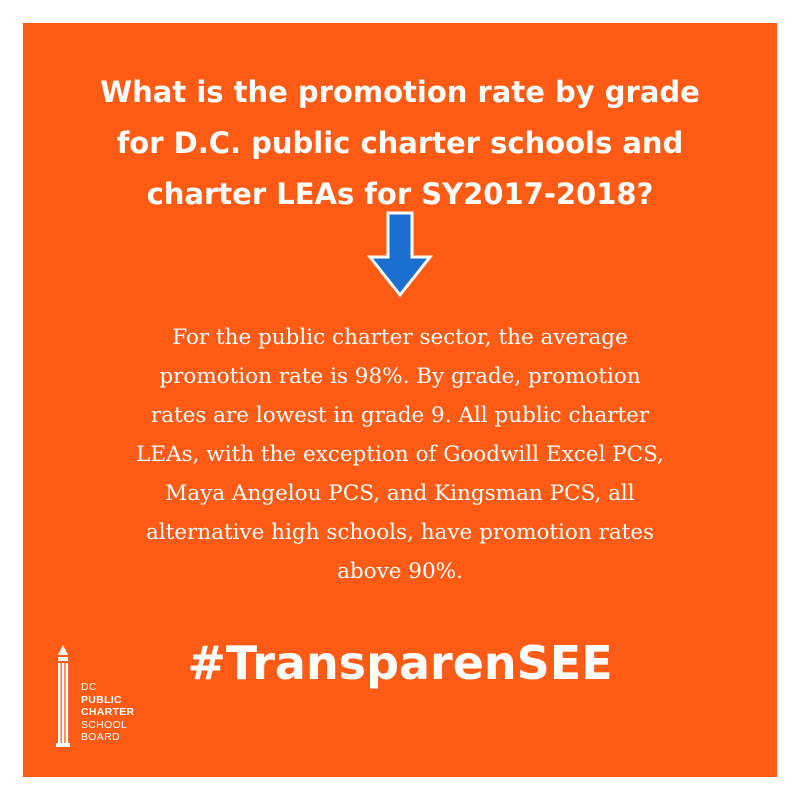 This screenshot has height=800, width=800. What do you see at coordinates (400, 92) in the screenshot?
I see `heading-line: What is the promotion rate by grade` at bounding box center [400, 92].